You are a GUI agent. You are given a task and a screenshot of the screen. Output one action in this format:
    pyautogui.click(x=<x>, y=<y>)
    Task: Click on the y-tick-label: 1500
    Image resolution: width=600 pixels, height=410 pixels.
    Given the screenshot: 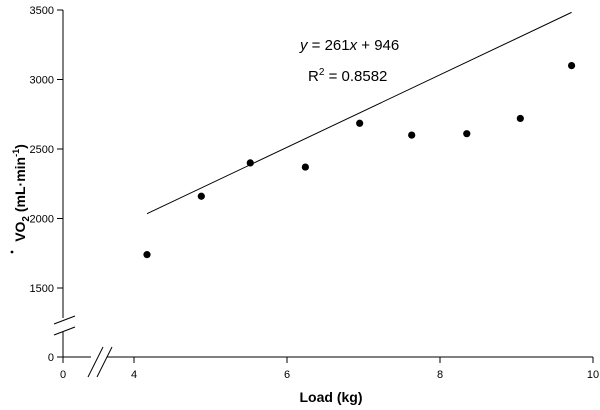 What is the action you would take?
    pyautogui.click(x=42, y=289)
    